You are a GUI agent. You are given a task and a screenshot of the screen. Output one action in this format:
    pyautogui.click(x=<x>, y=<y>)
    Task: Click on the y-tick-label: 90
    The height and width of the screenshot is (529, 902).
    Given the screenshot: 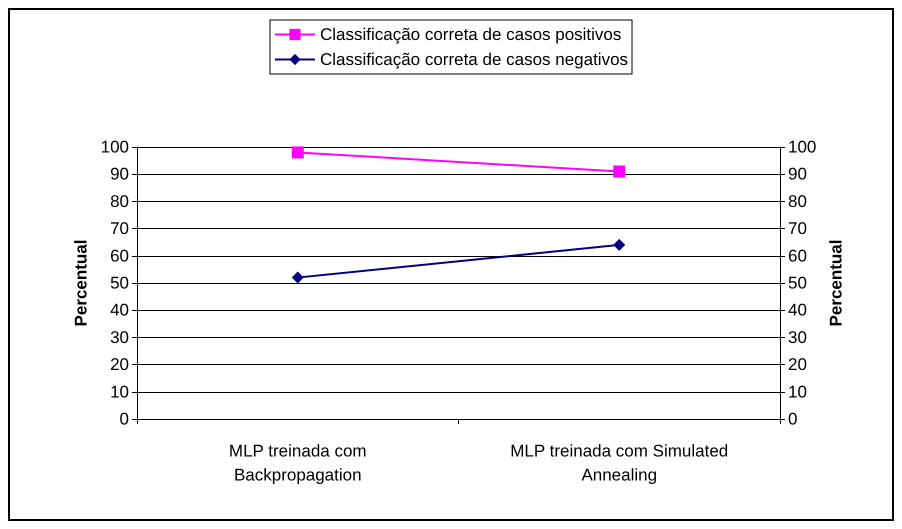 What is the action you would take?
    pyautogui.click(x=119, y=174)
    